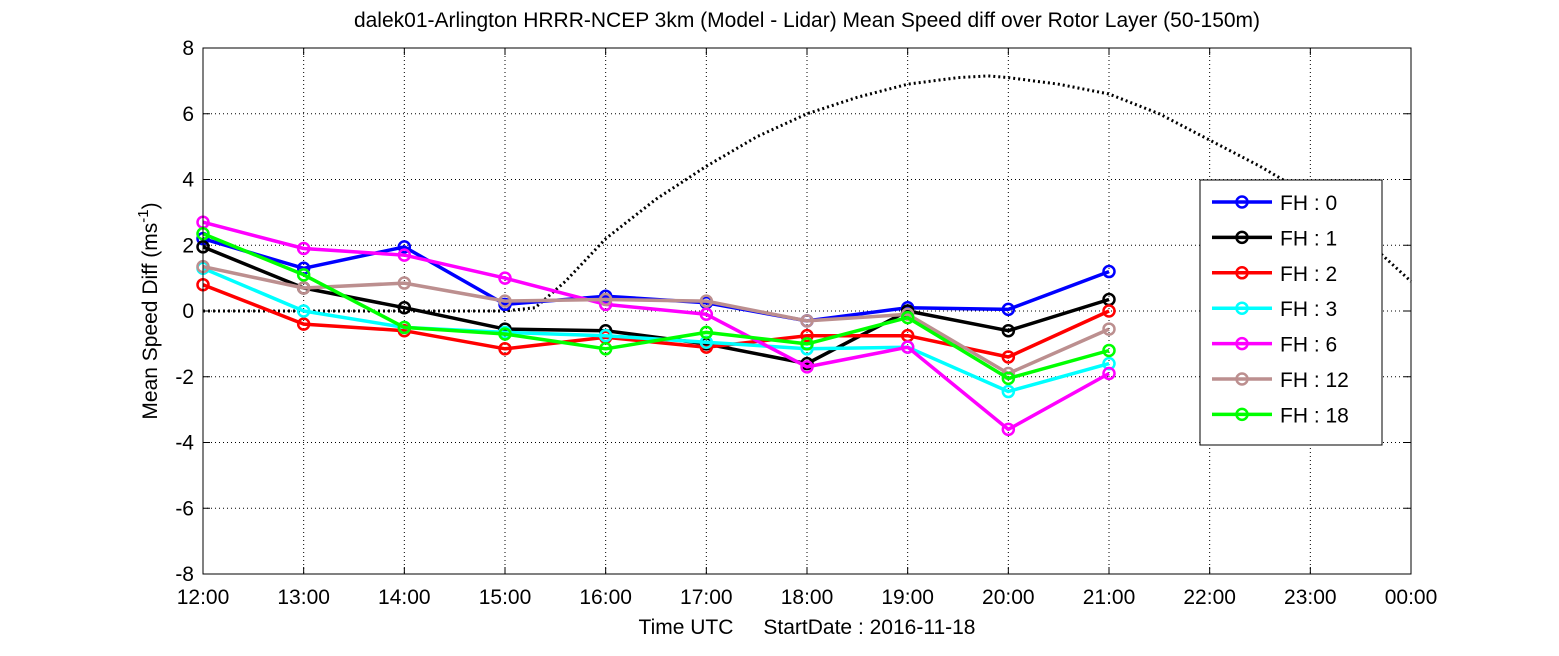 The height and width of the screenshot is (656, 1559). Describe the element at coordinates (150, 205) in the screenshot. I see `y-axis-label-end: )` at that location.